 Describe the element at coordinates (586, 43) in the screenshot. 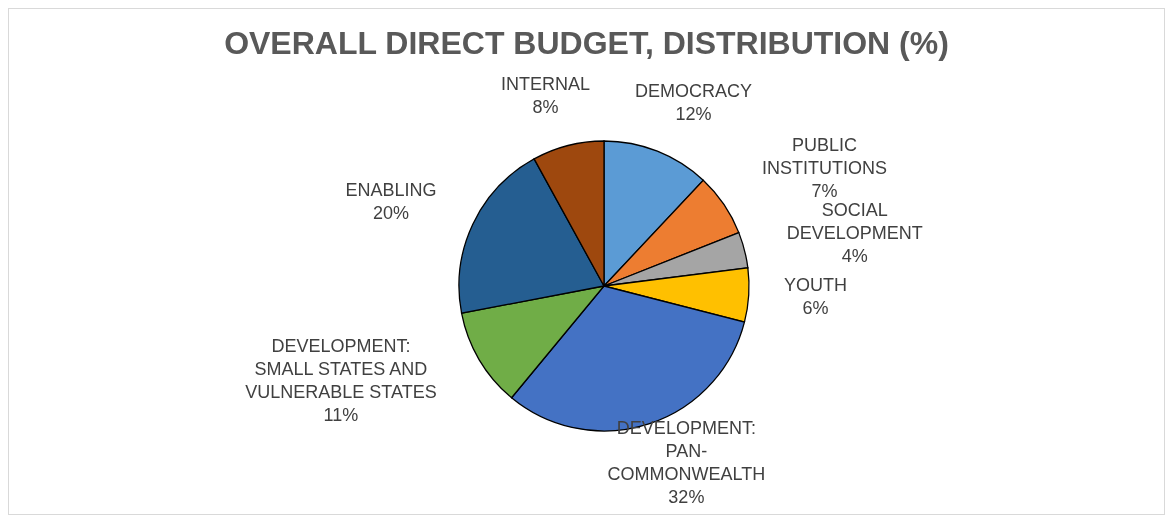

I see `chart-title: OVERALL DIRECT BUDGET, DISTRIBUTION (%)` at that location.